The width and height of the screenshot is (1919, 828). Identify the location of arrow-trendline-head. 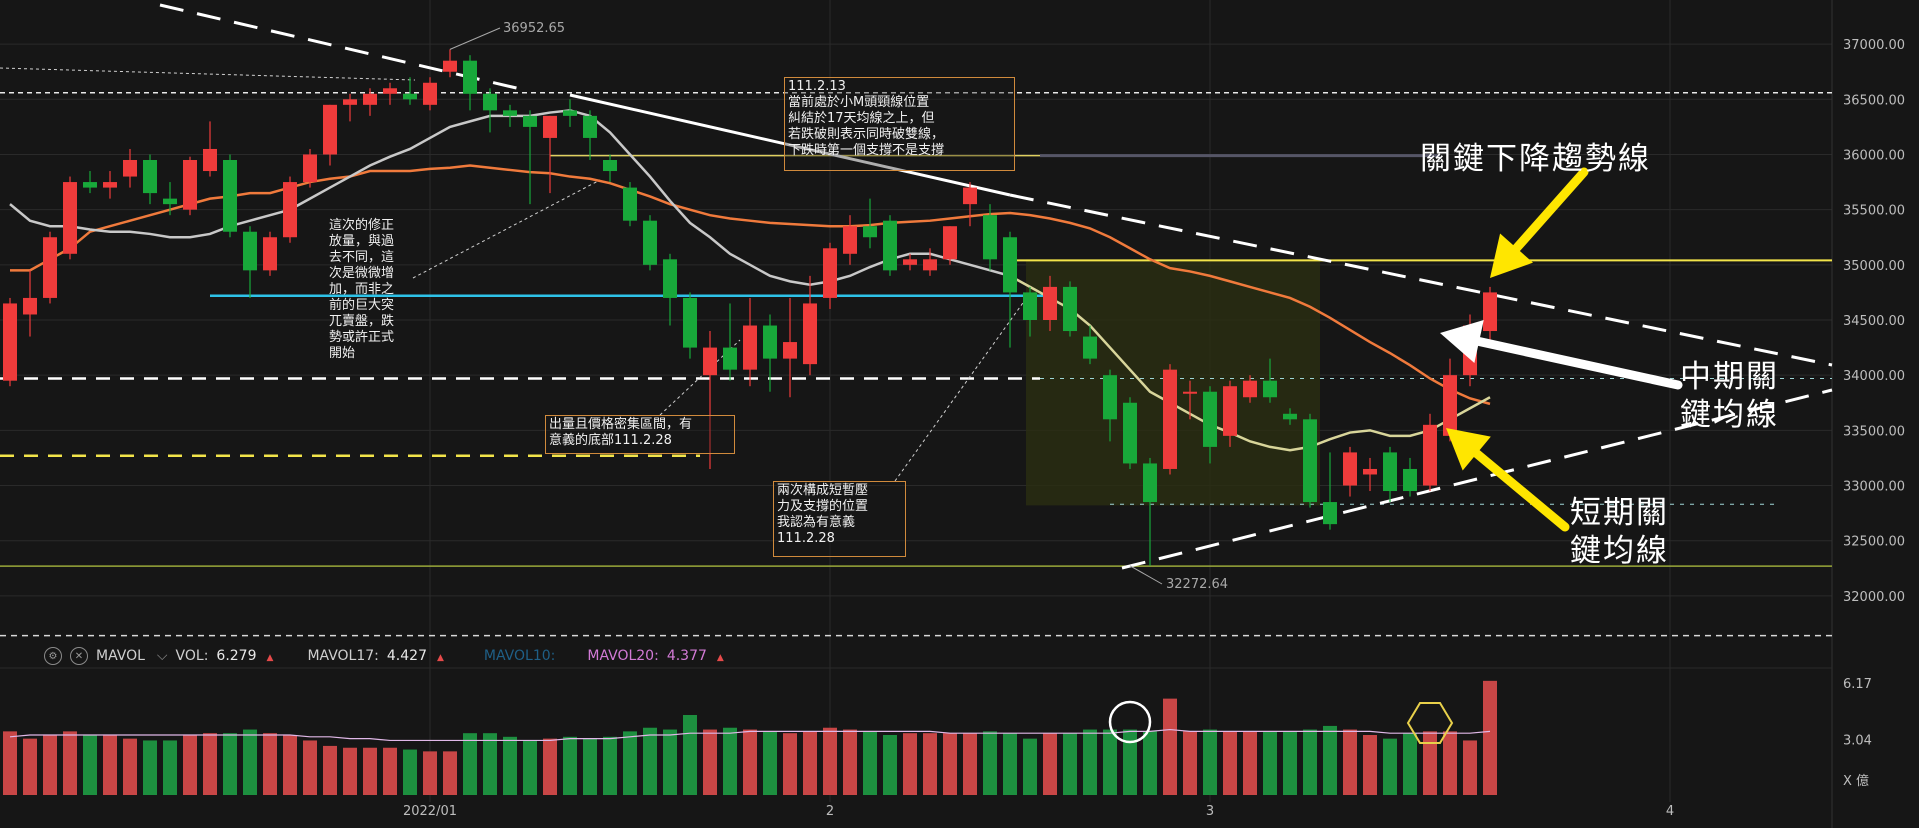
(1511, 255).